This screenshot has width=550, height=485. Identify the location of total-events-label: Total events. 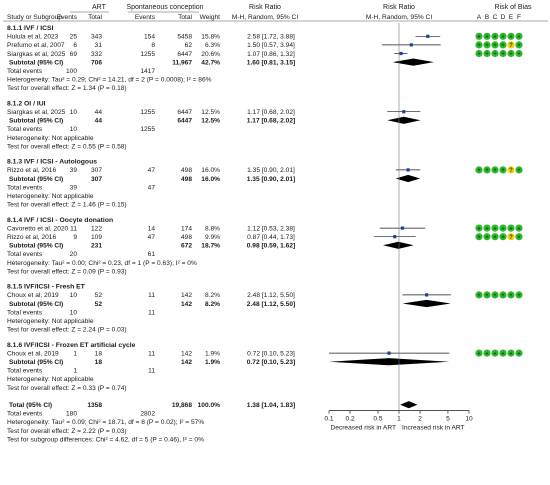
(25, 129).